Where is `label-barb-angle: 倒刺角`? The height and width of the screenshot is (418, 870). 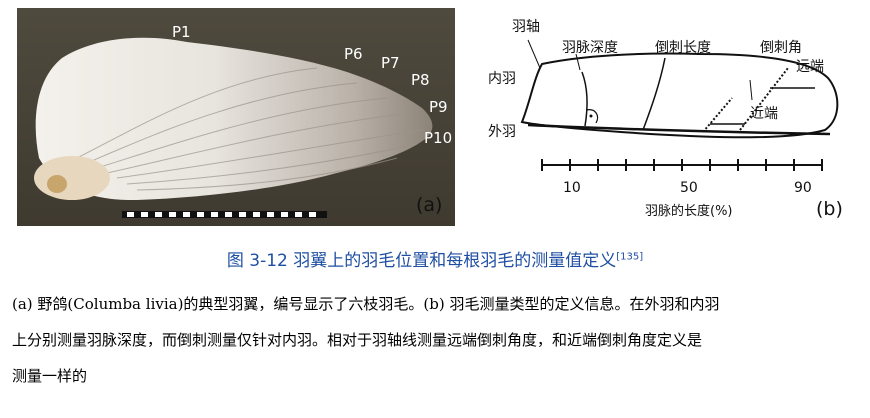 label-barb-angle: 倒刺角 is located at coordinates (781, 48).